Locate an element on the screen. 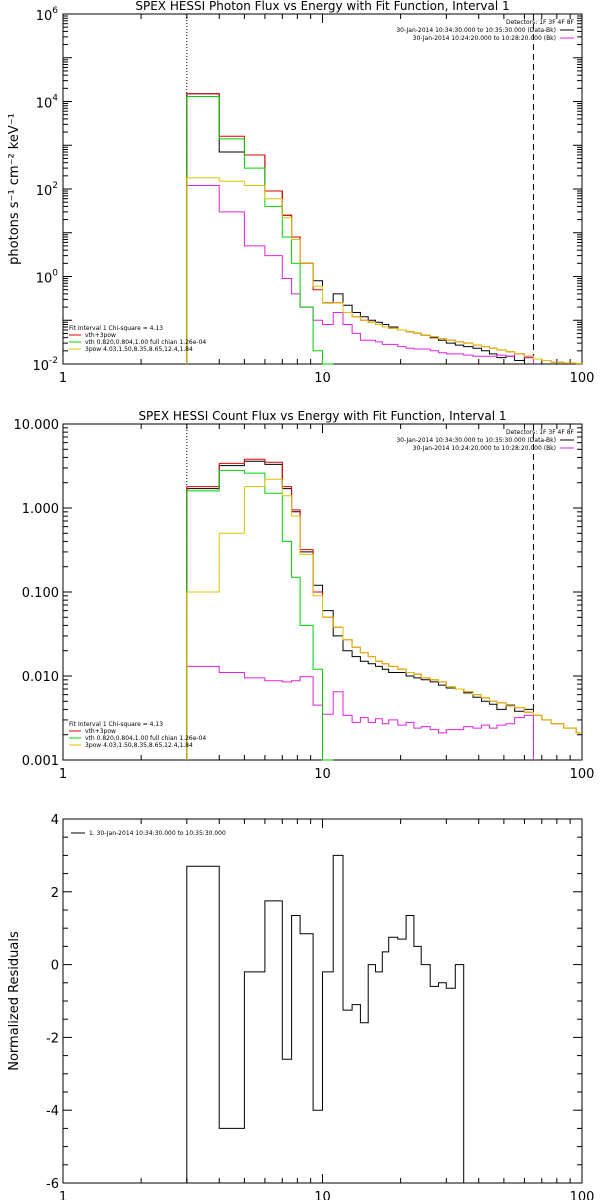  y-tick-label: 0.010 is located at coordinates (40, 677).